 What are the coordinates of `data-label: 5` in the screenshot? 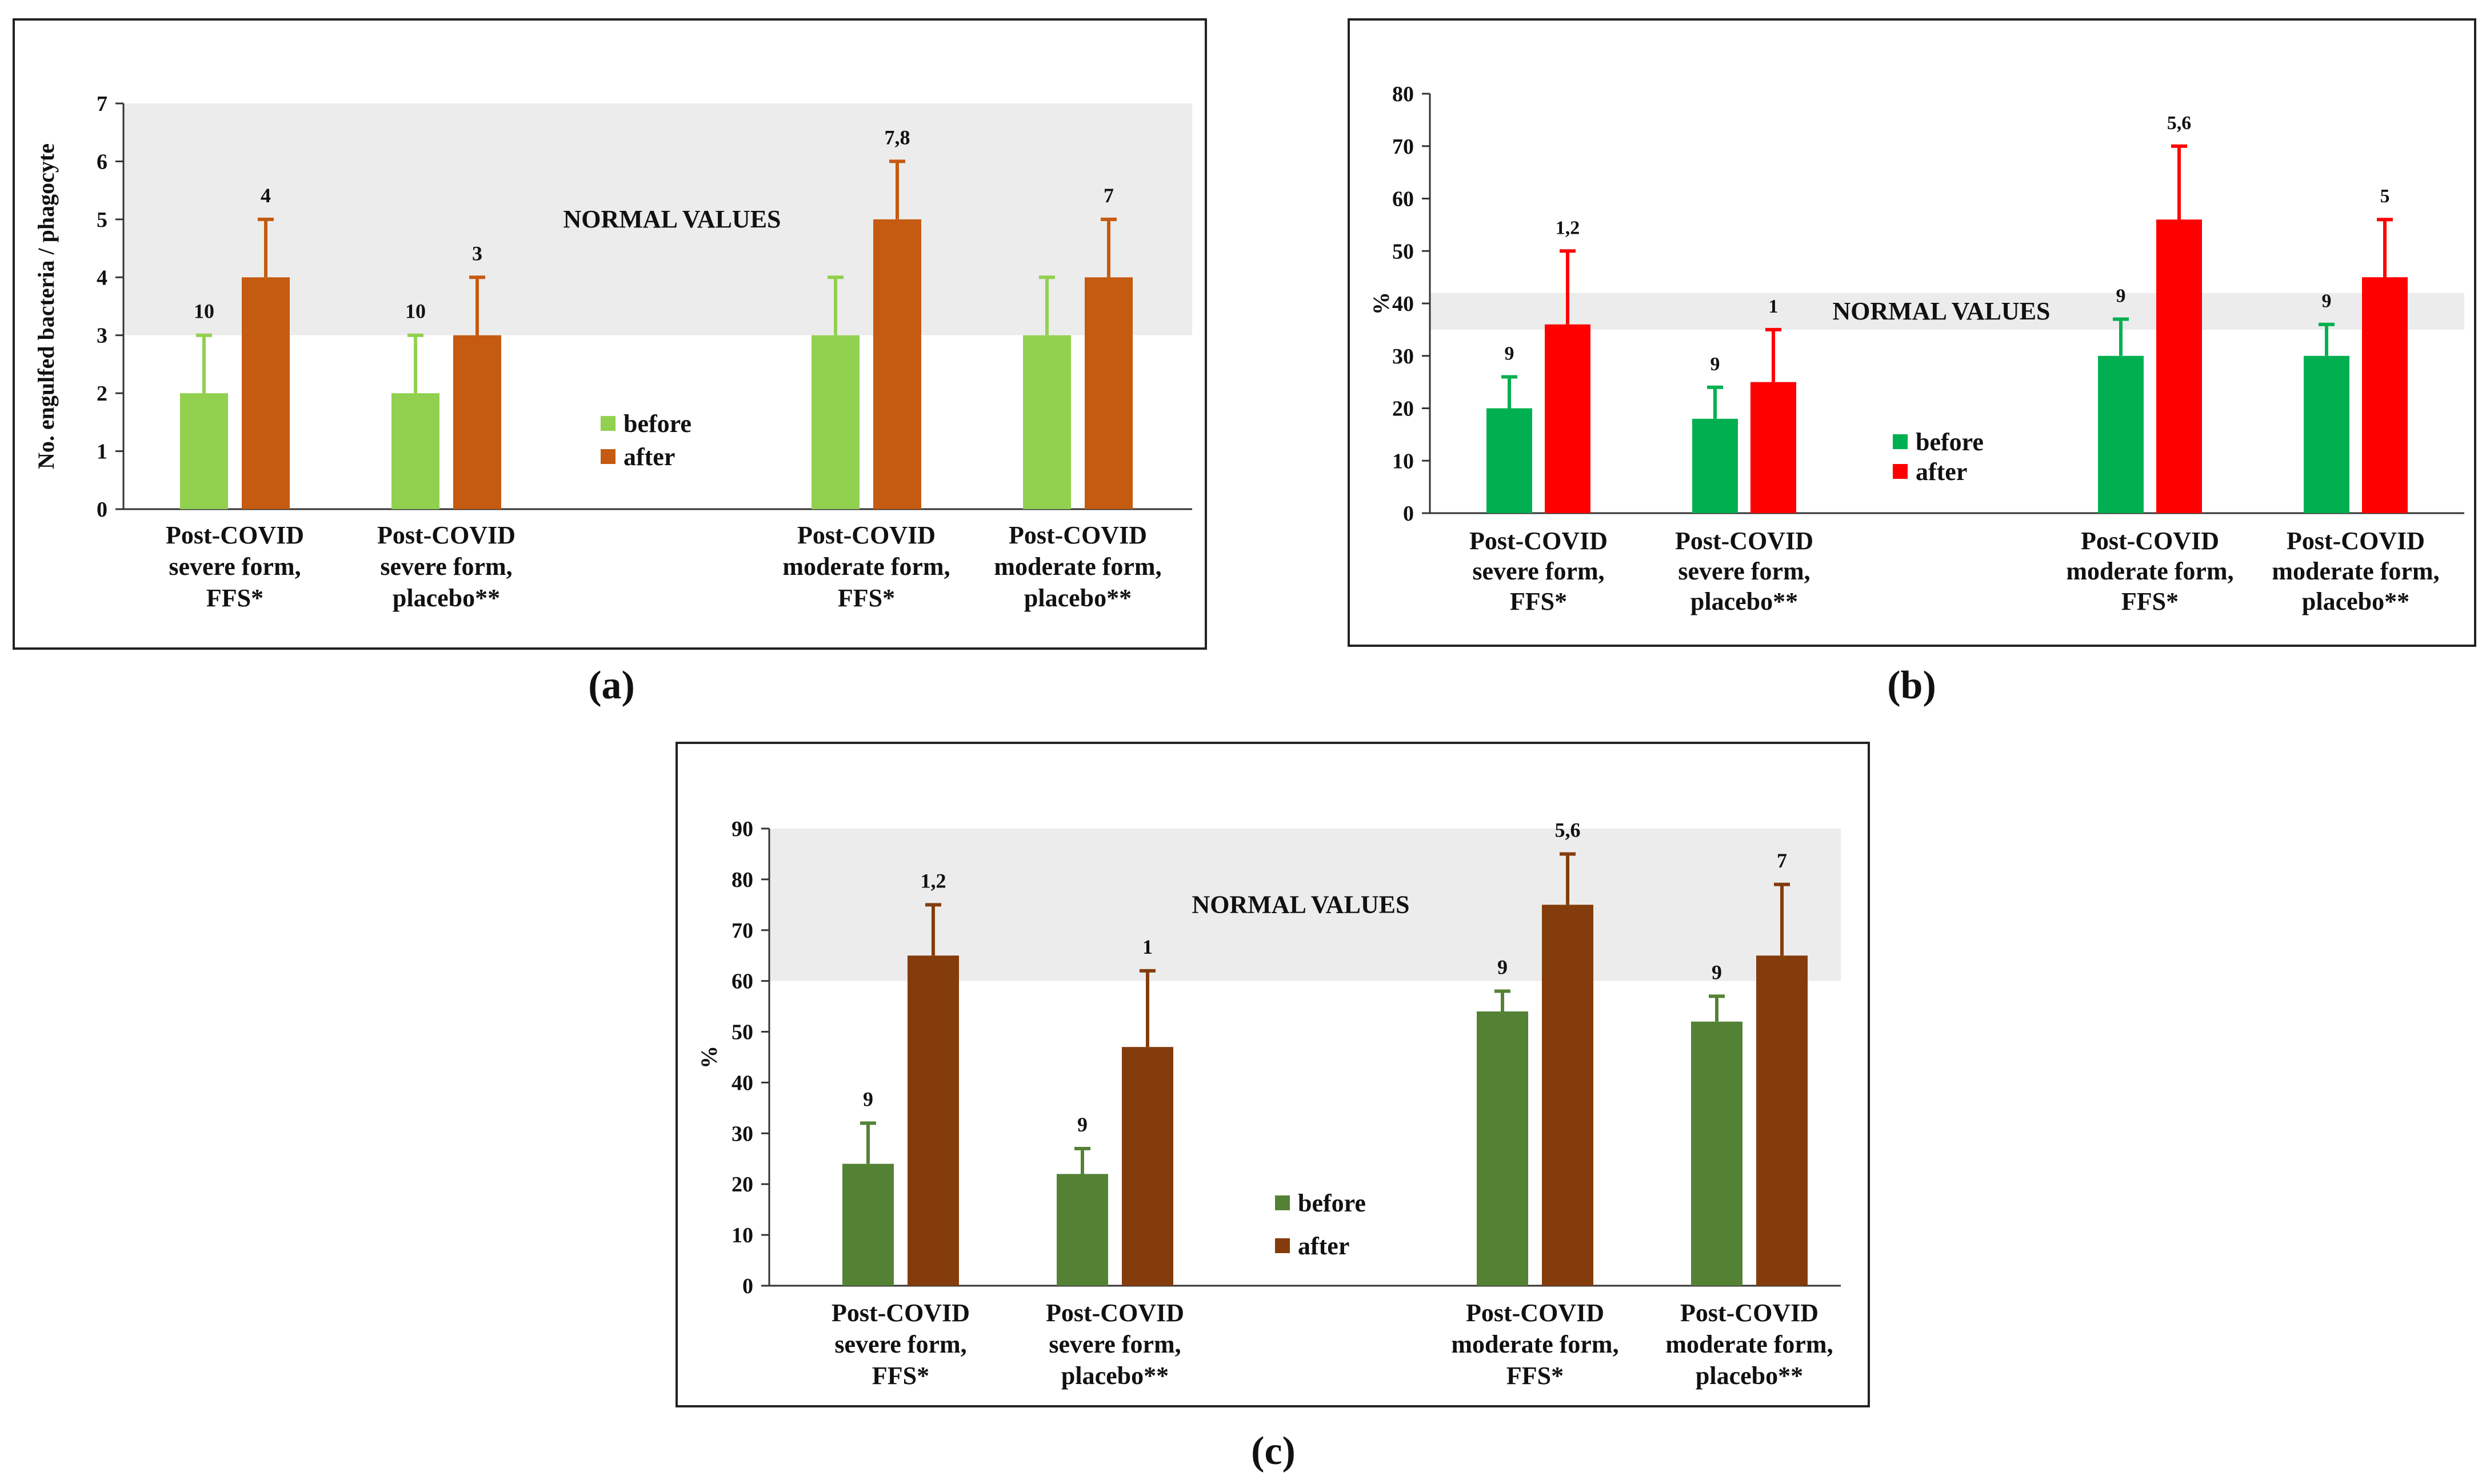 It's located at (2385, 196).